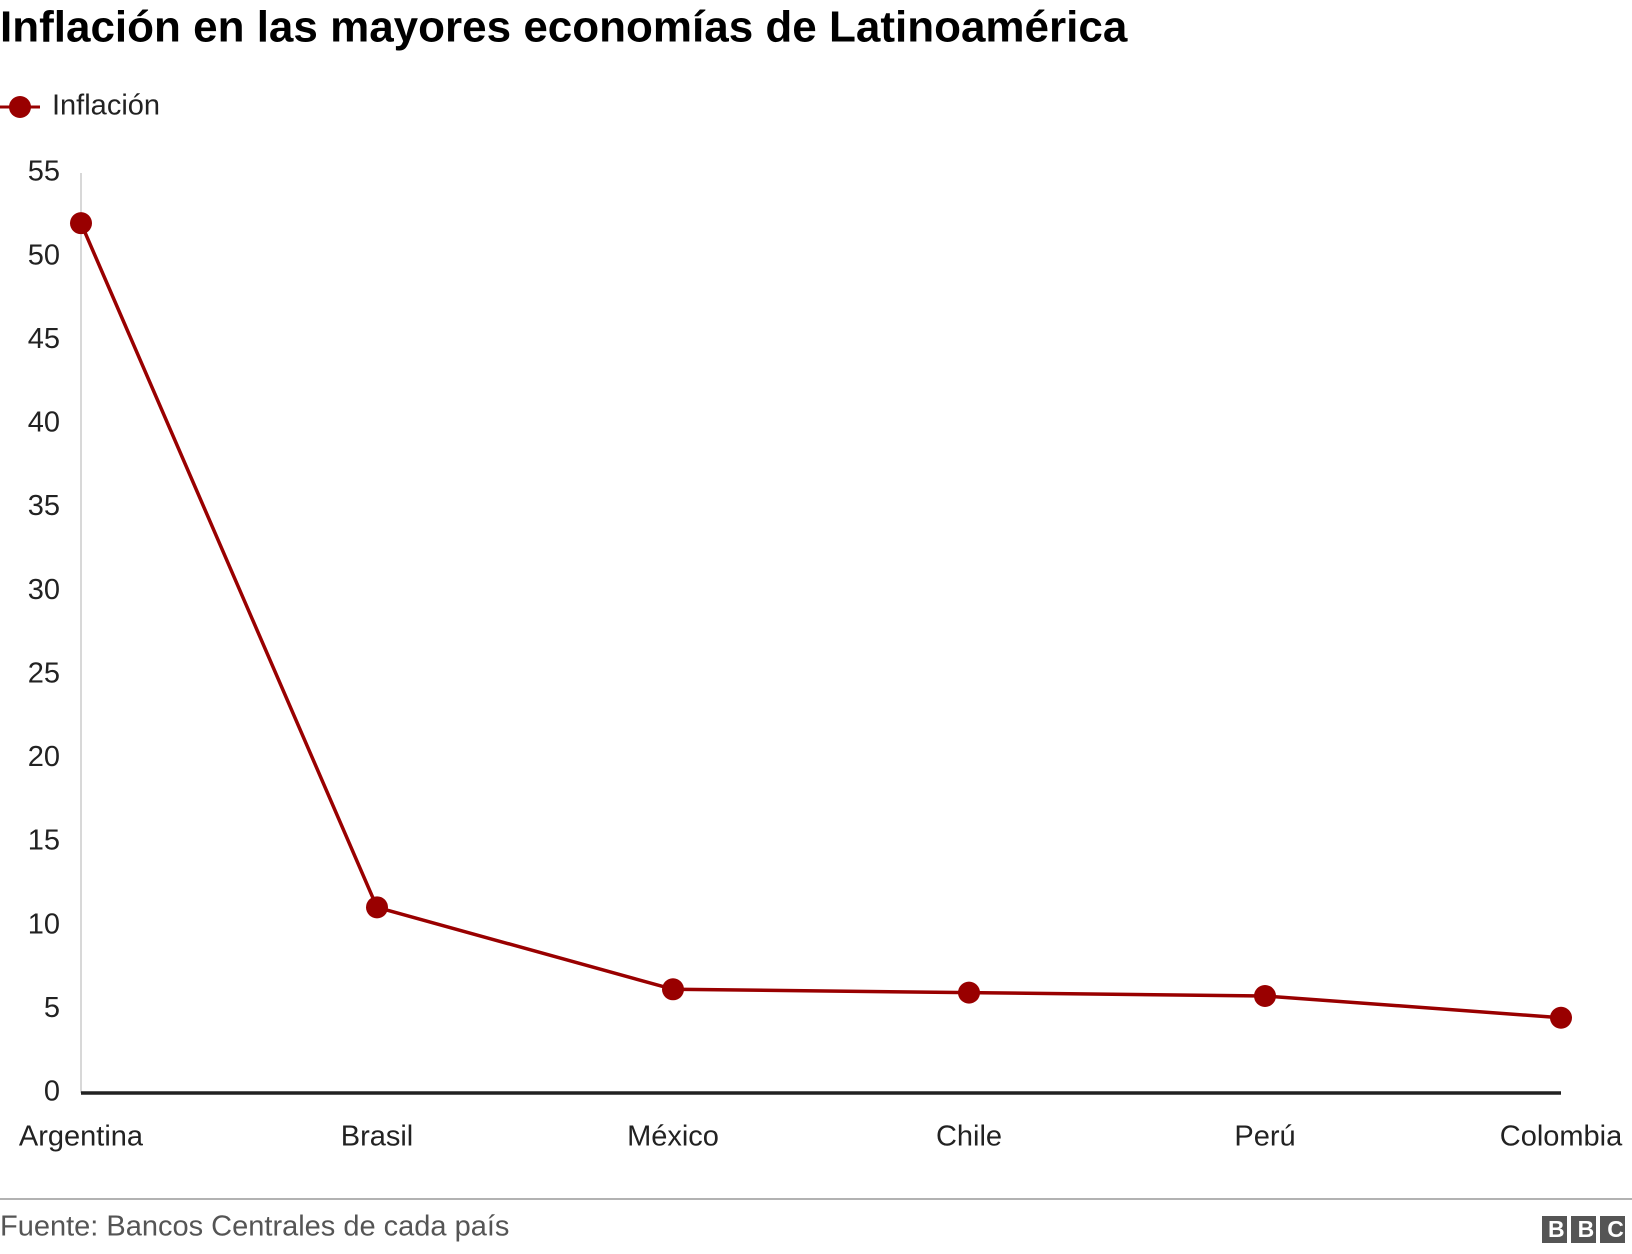  Describe the element at coordinates (44, 172) in the screenshot. I see `y-tick-label: 55` at that location.